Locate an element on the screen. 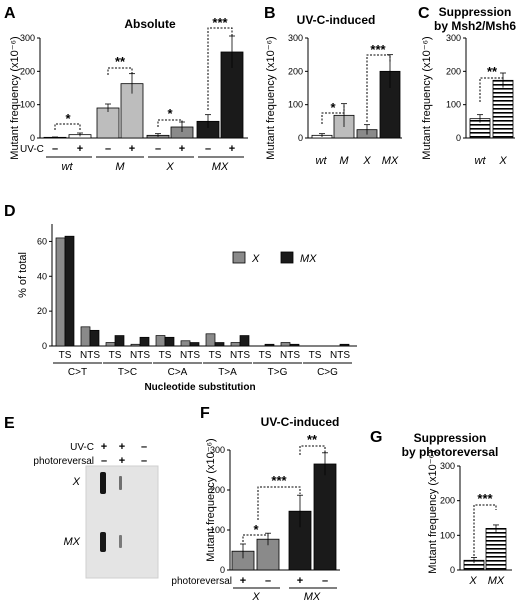 The image size is (520, 603). panel-b-sig: * is located at coordinates (333, 107).